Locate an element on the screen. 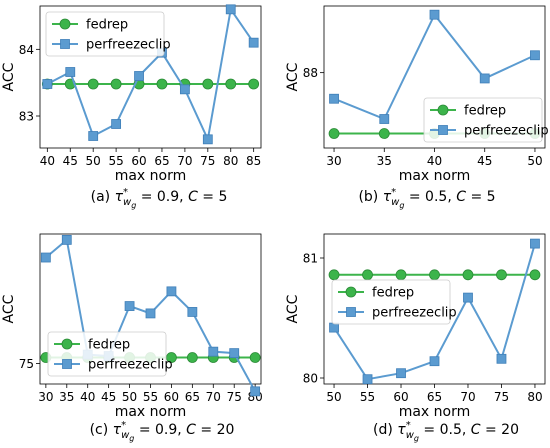  x-tick-label: 85 is located at coordinates (253, 161).